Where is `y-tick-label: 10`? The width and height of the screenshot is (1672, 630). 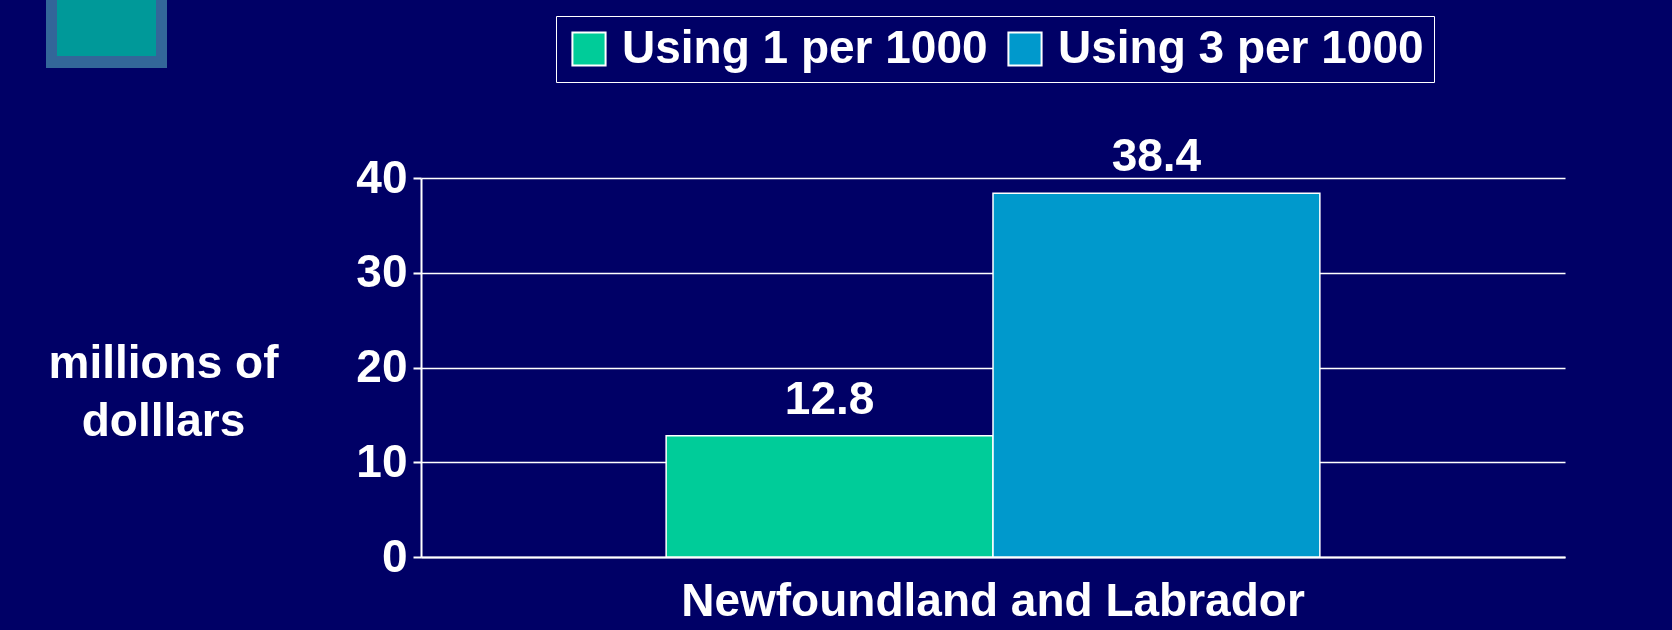
y-tick-label: 10 is located at coordinates (382, 460).